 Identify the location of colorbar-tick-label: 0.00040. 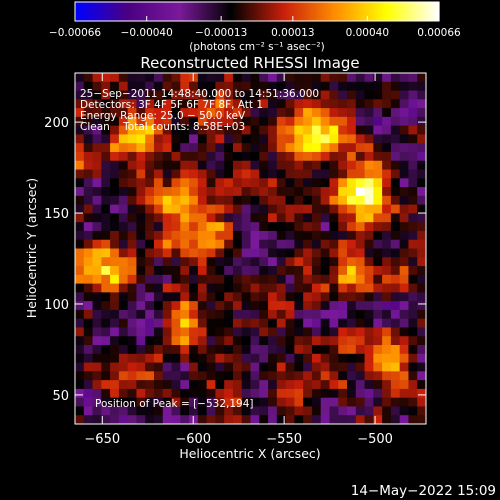
(367, 33).